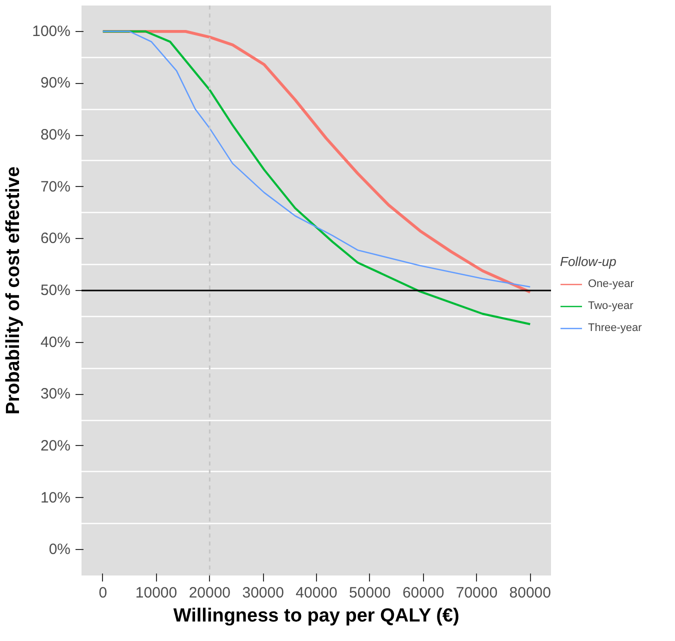  What do you see at coordinates (55, 135) in the screenshot?
I see `y-tick-label: 80%` at bounding box center [55, 135].